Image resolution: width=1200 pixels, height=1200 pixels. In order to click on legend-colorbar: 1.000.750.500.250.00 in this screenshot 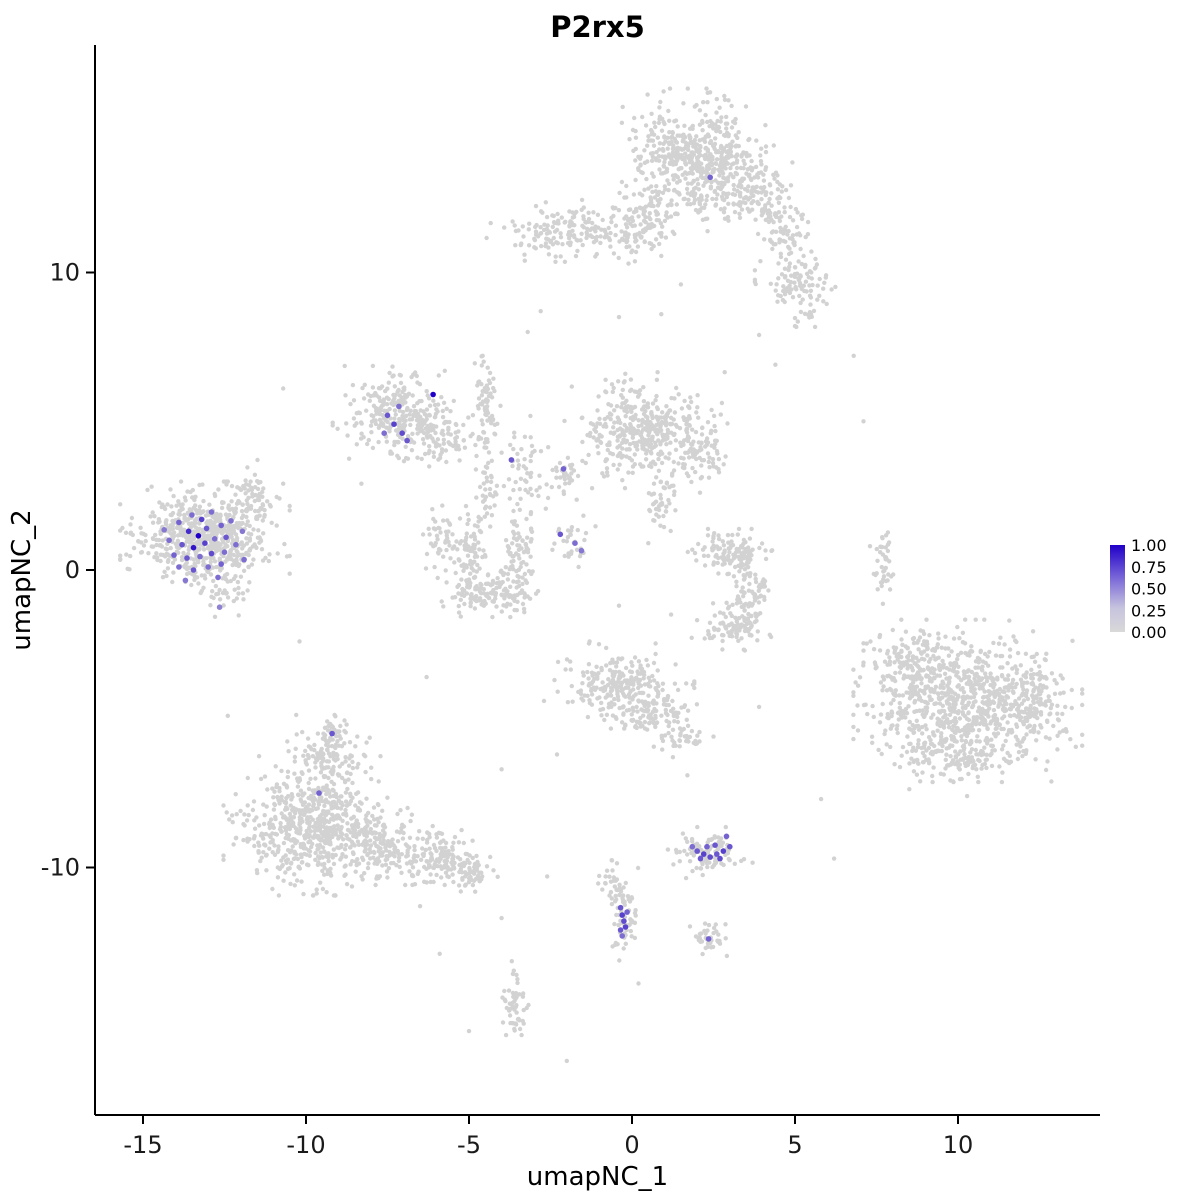, I will do `click(1138, 589)`.